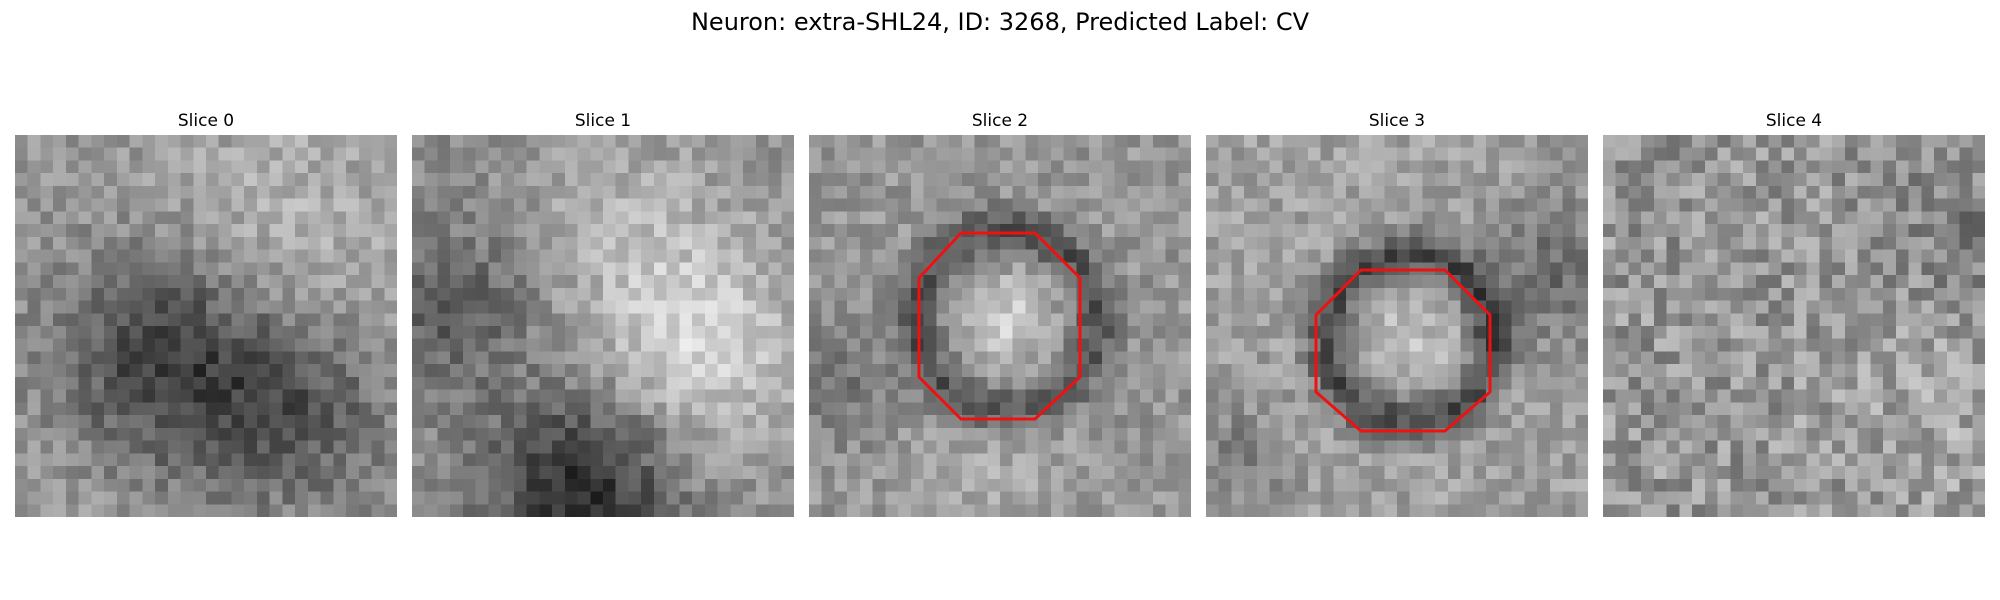 The height and width of the screenshot is (600, 2000). What do you see at coordinates (206, 121) in the screenshot?
I see `slice-title-0: Slice 0` at bounding box center [206, 121].